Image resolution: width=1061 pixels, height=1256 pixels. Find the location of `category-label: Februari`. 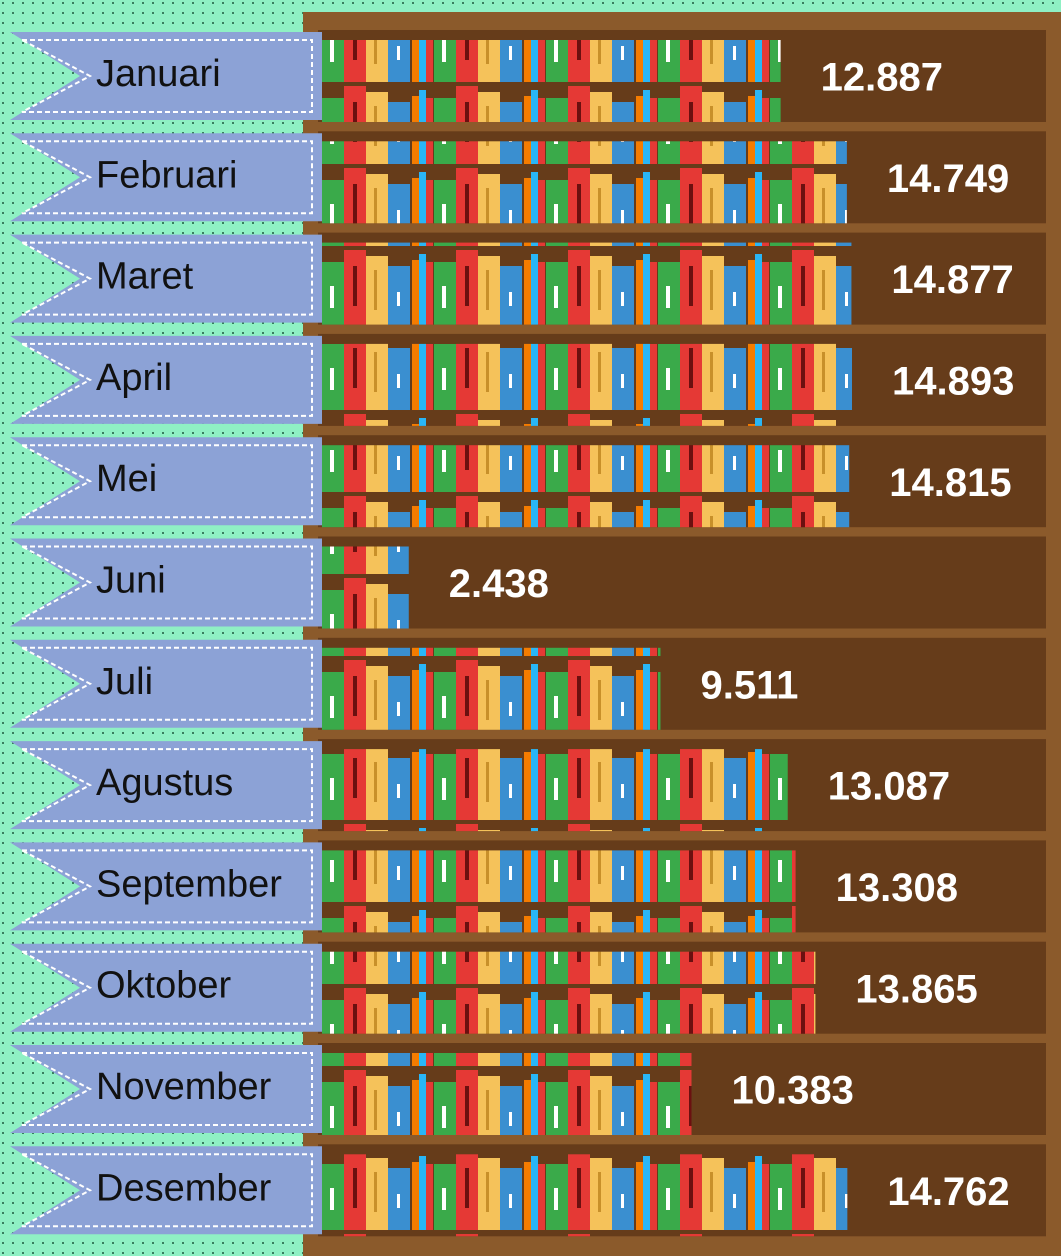

category-label: Februari is located at coordinates (167, 175).